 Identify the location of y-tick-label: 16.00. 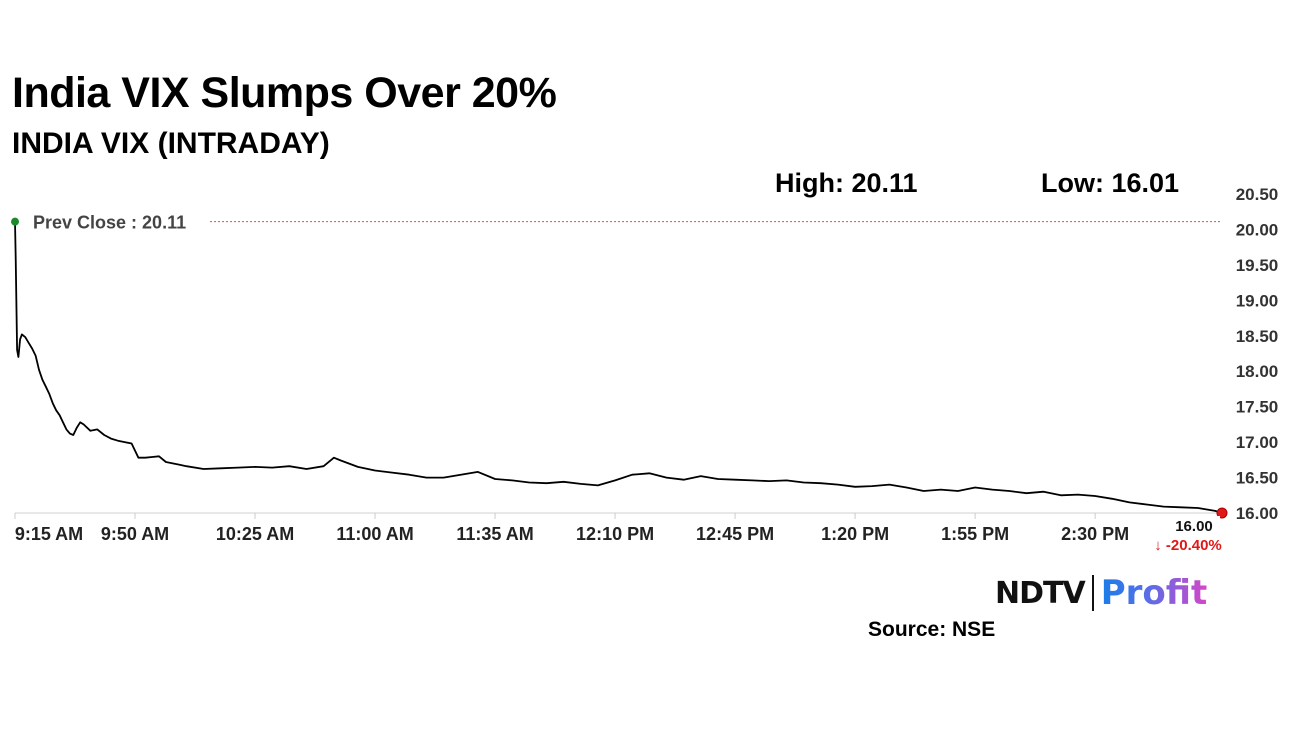
(1257, 513).